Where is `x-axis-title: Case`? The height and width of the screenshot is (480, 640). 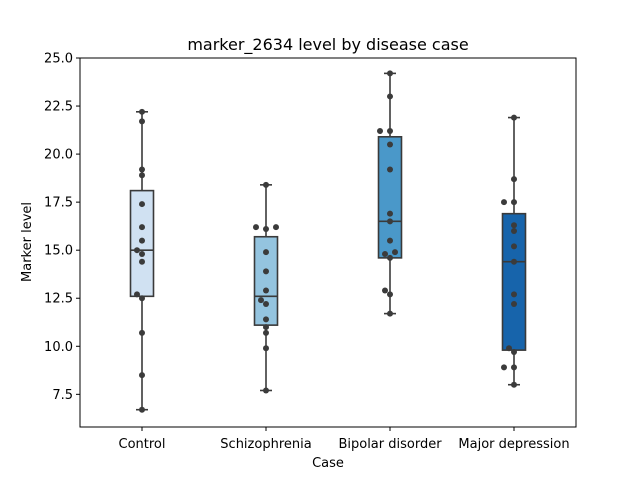
x-axis-title: Case is located at coordinates (328, 463).